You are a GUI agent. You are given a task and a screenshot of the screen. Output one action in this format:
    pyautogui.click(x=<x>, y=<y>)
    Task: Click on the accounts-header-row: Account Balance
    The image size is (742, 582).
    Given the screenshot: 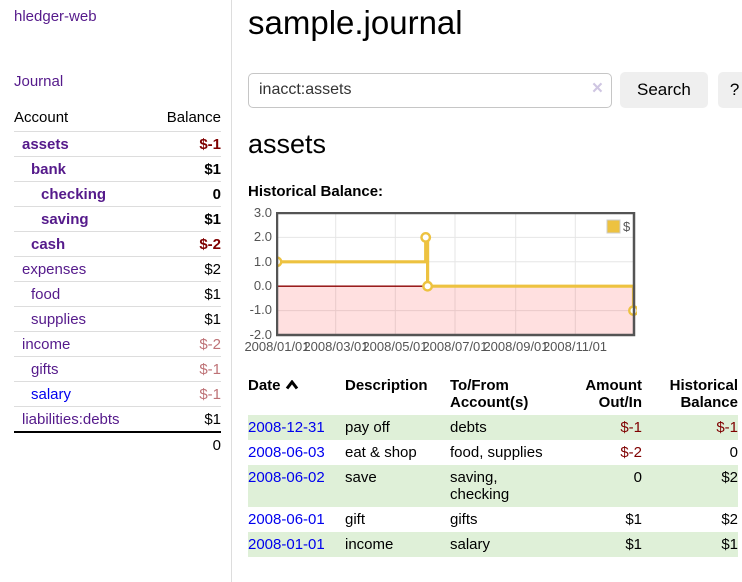 What is the action you would take?
    pyautogui.click(x=117, y=119)
    